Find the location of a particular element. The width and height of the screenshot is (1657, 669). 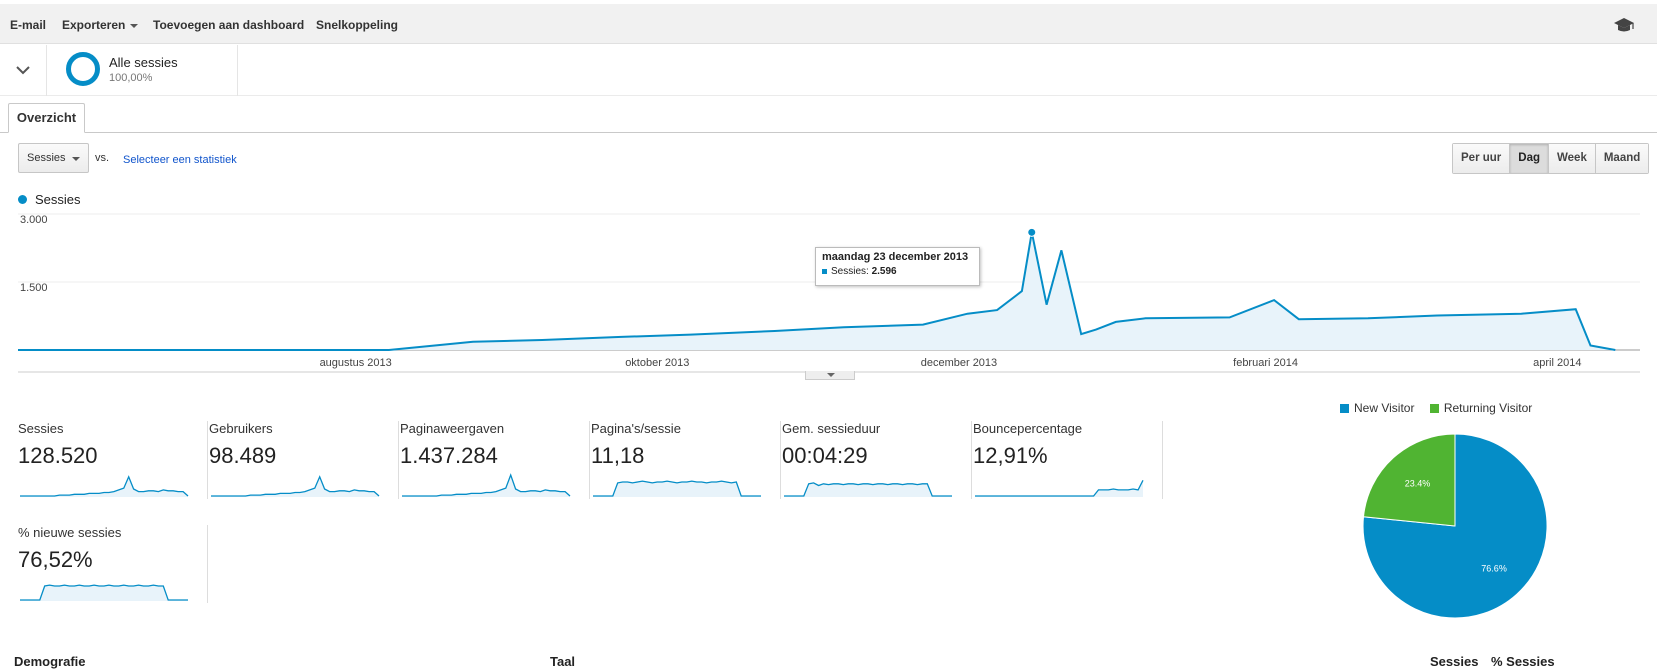

tab-overview: Overzicht is located at coordinates (46, 118).